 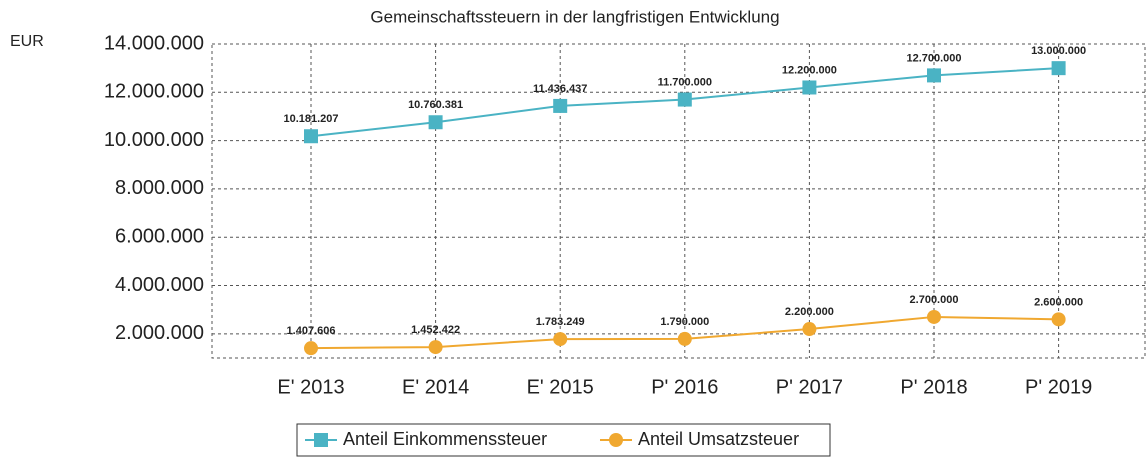 What do you see at coordinates (933, 387) in the screenshot?
I see `x-tick-label: P' 2018` at bounding box center [933, 387].